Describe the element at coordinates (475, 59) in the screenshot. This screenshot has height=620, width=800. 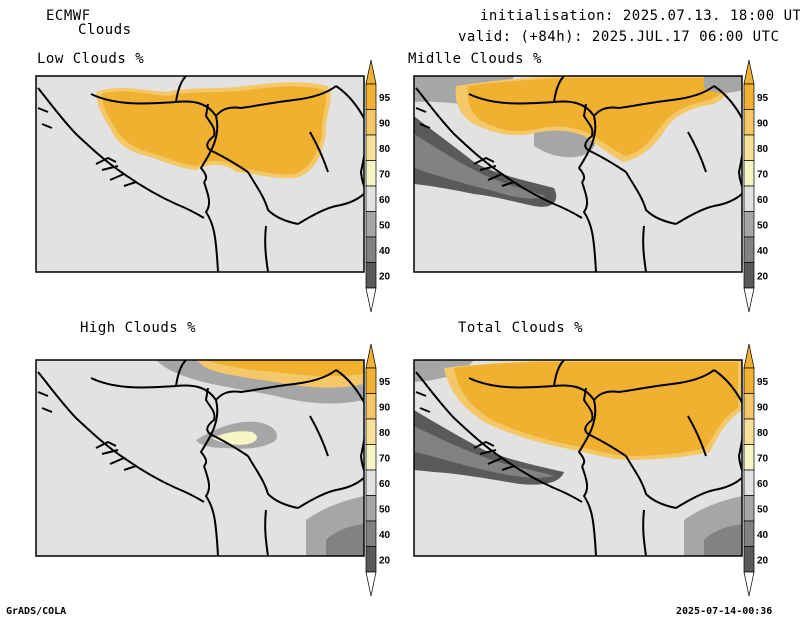
I see `panel-title-middle: Midlle Clouds %` at that location.